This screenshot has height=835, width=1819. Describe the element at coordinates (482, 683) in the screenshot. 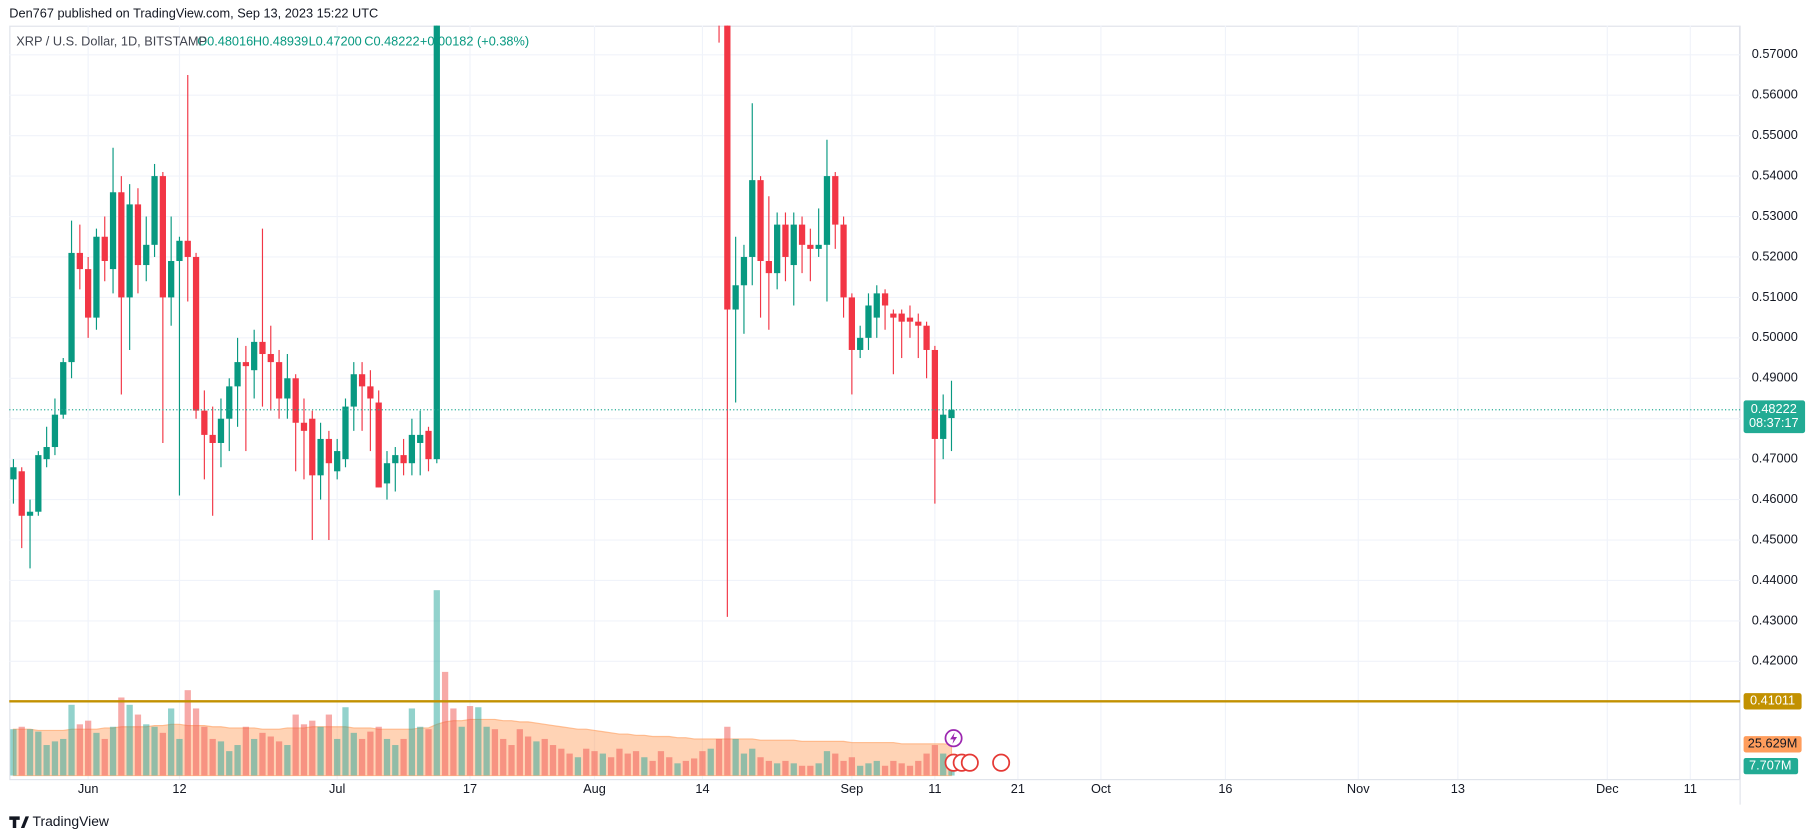

I see `volume-pane` at that location.